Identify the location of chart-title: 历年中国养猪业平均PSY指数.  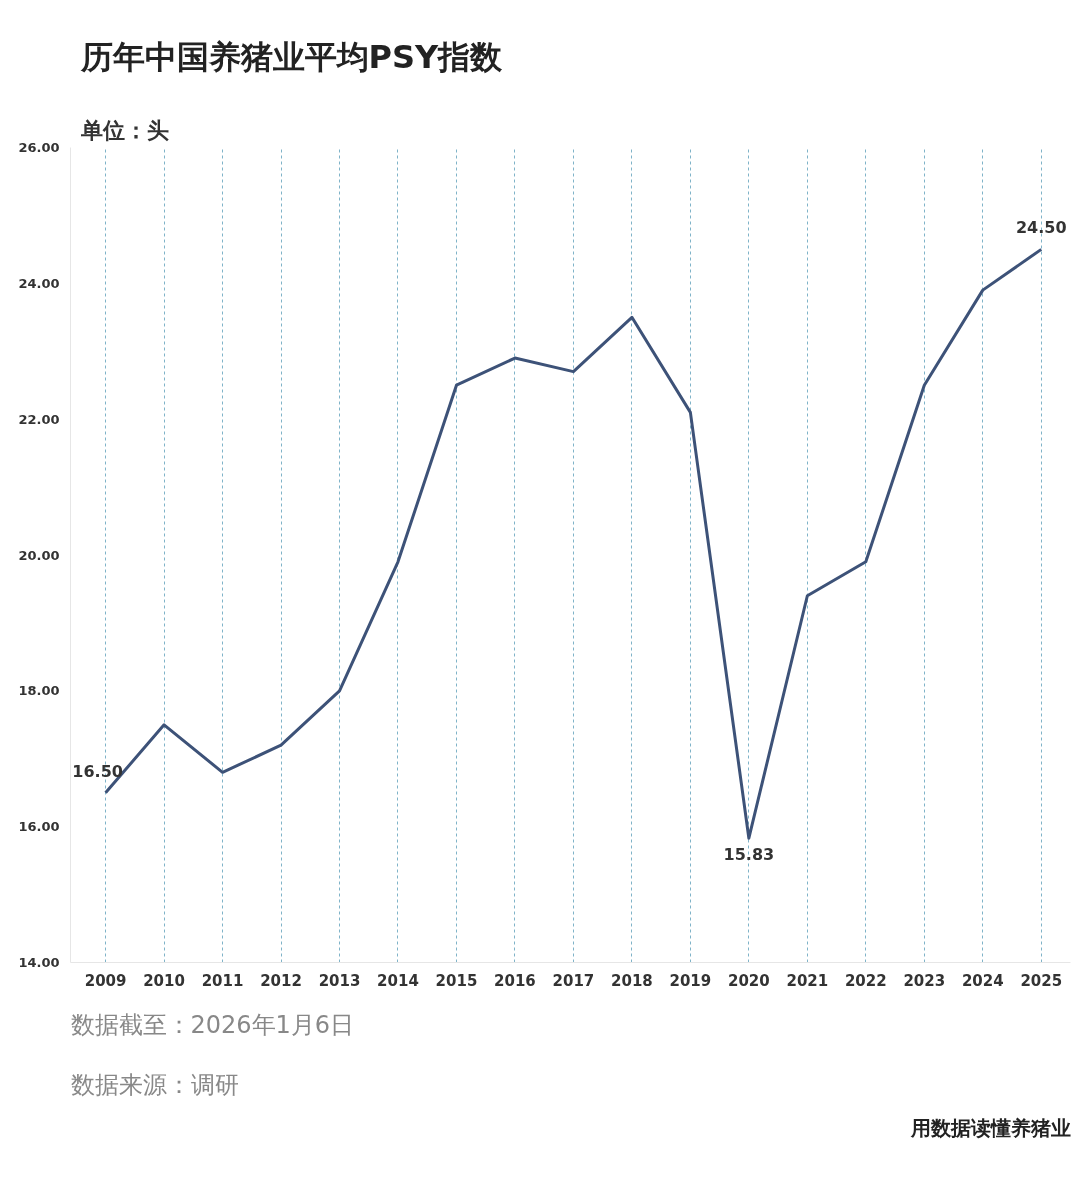
(291, 56).